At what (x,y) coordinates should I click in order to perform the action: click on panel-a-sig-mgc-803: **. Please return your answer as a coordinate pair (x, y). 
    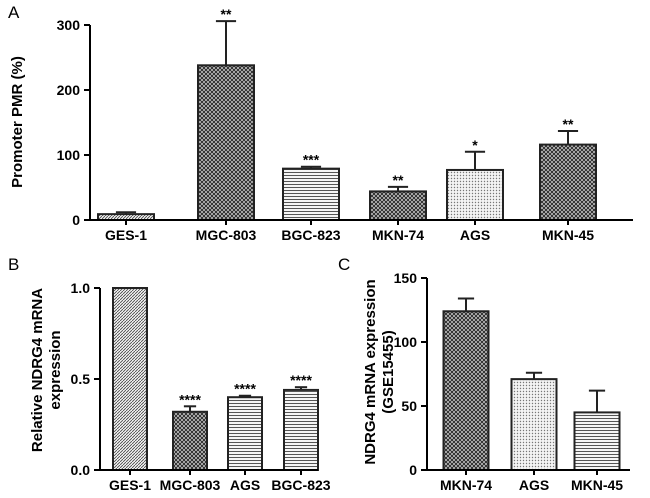
    Looking at the image, I should click on (226, 14).